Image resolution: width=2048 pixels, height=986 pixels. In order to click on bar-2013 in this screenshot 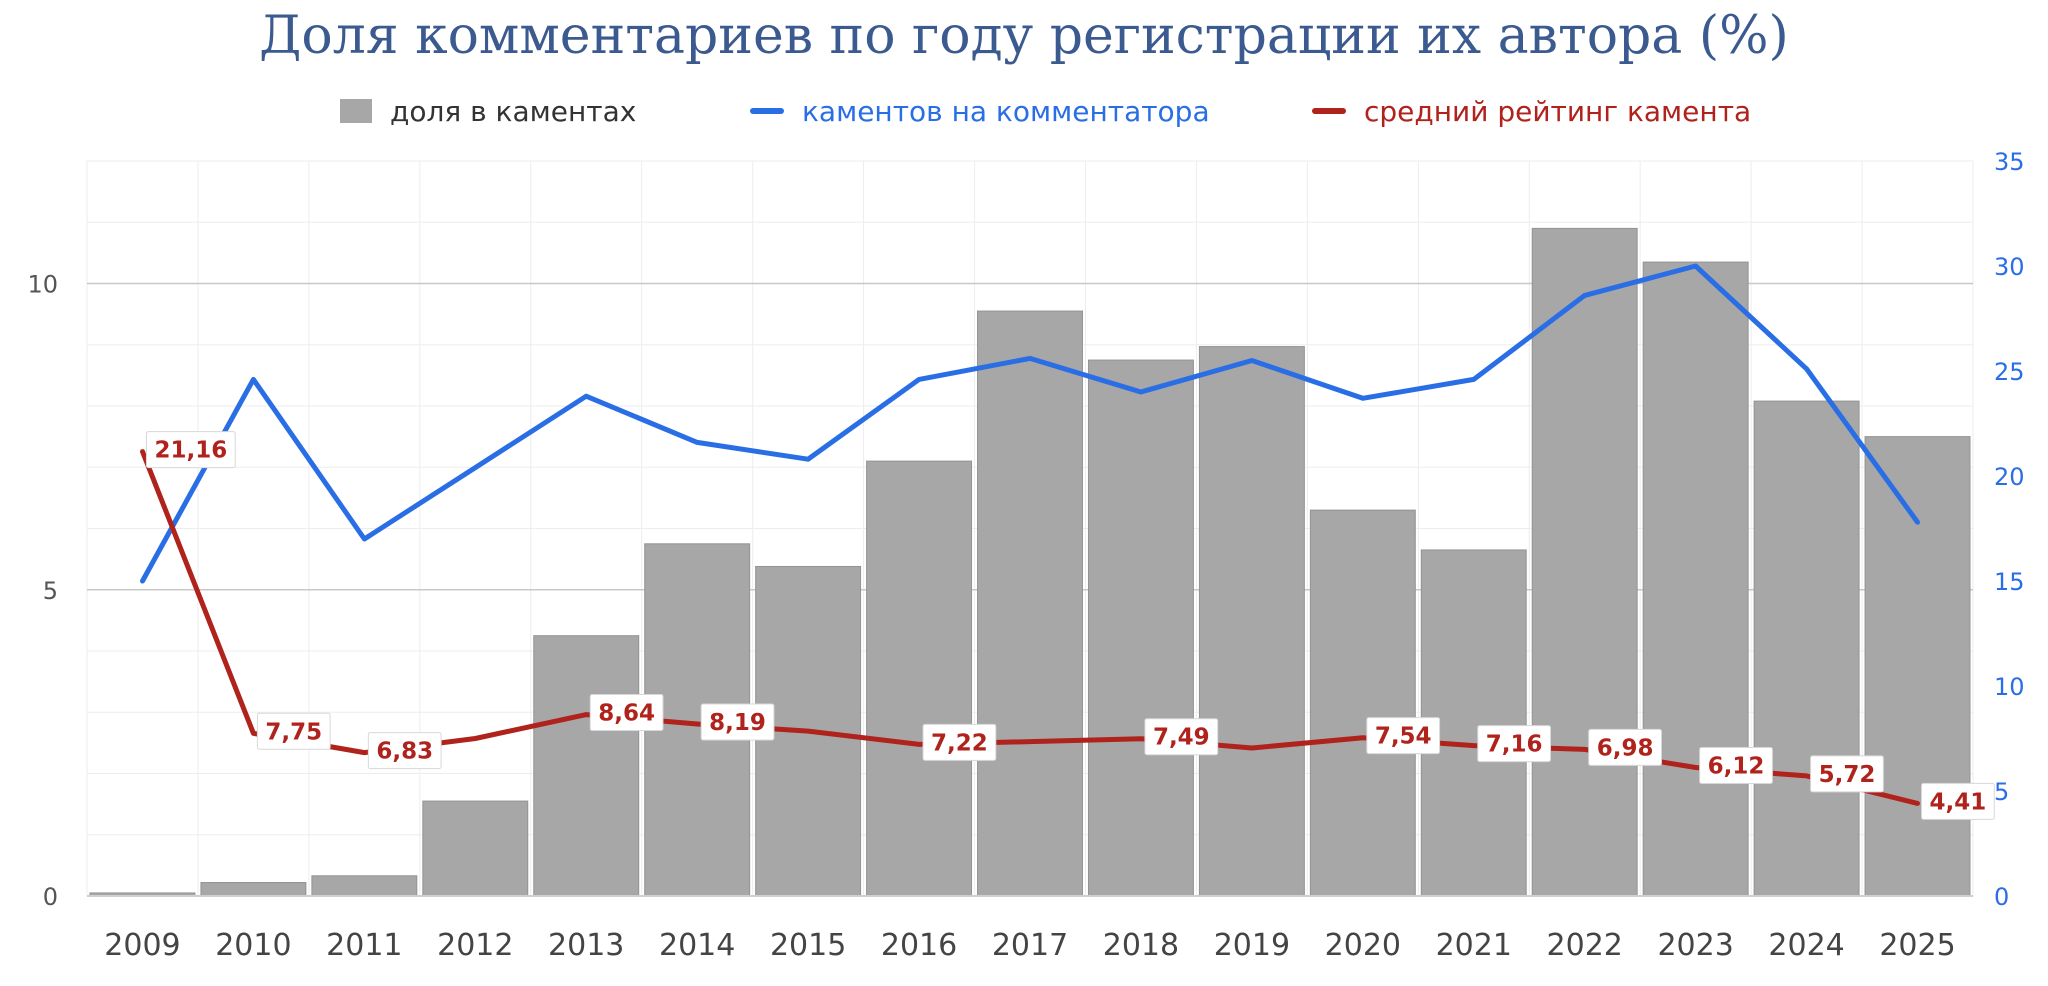, I will do `click(586, 766)`.